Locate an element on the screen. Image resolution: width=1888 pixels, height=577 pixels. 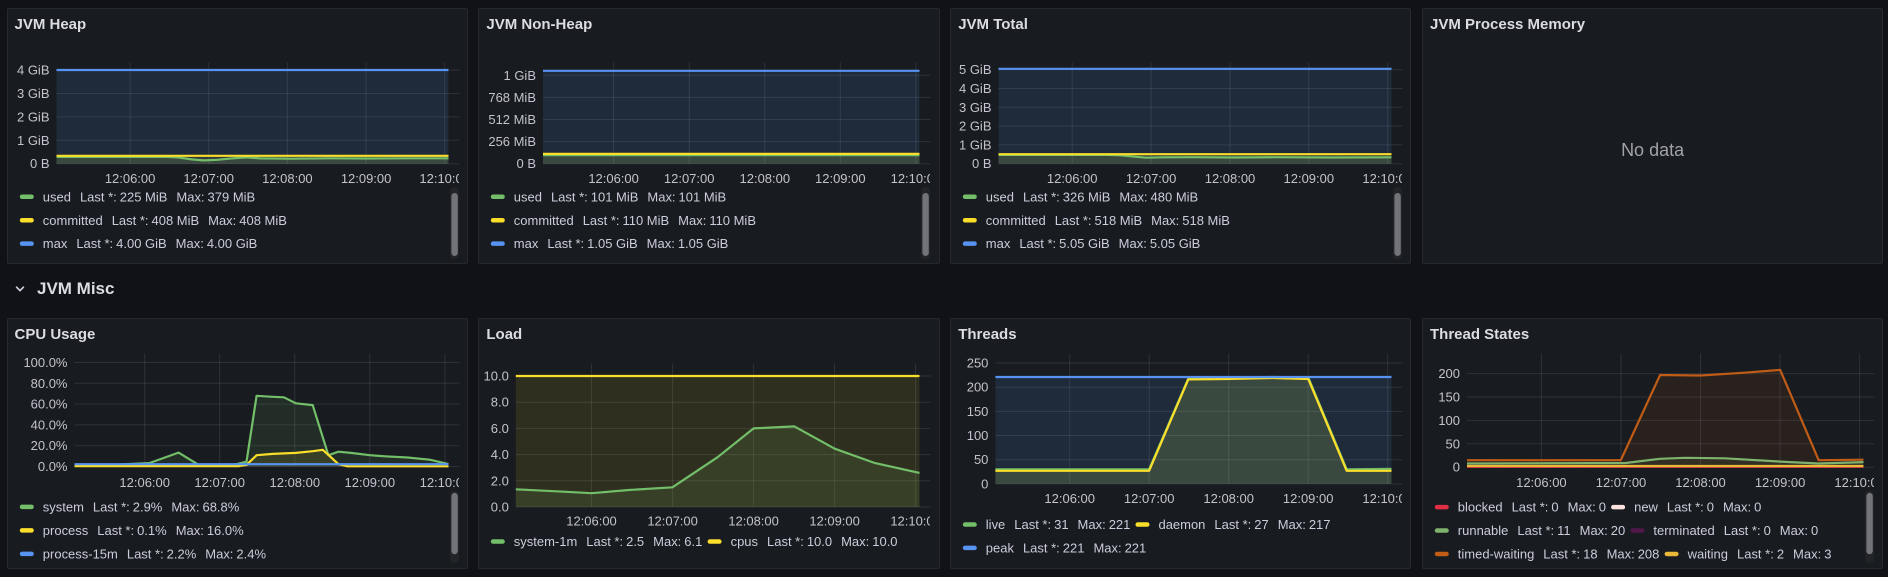
svg-text: 60.0% is located at coordinates (48, 403).